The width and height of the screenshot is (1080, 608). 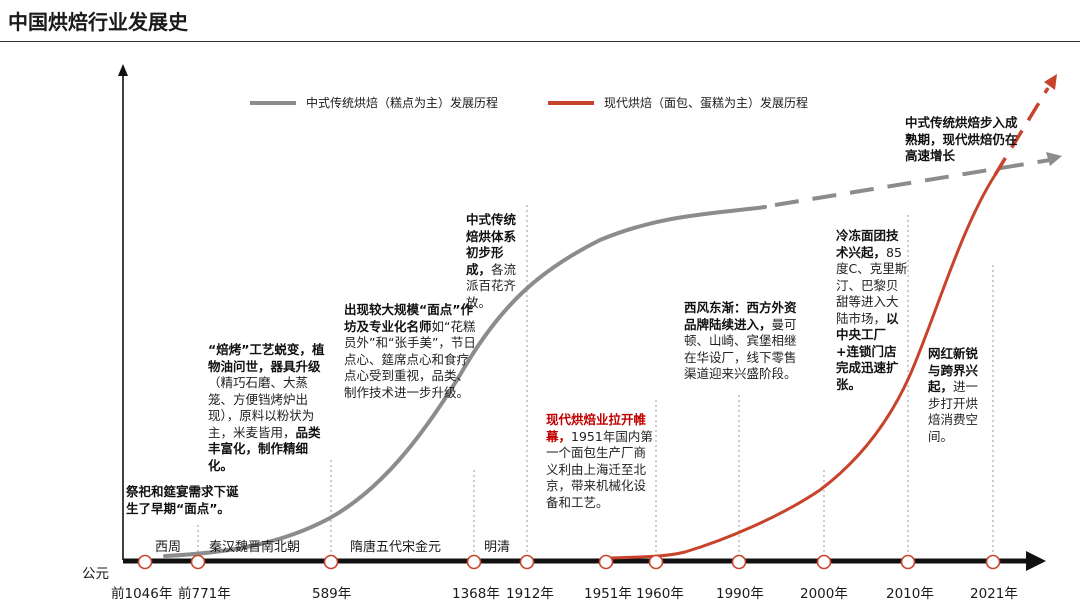 I want to click on annotation-text: 仍在高速增长, so click(x=961, y=147).